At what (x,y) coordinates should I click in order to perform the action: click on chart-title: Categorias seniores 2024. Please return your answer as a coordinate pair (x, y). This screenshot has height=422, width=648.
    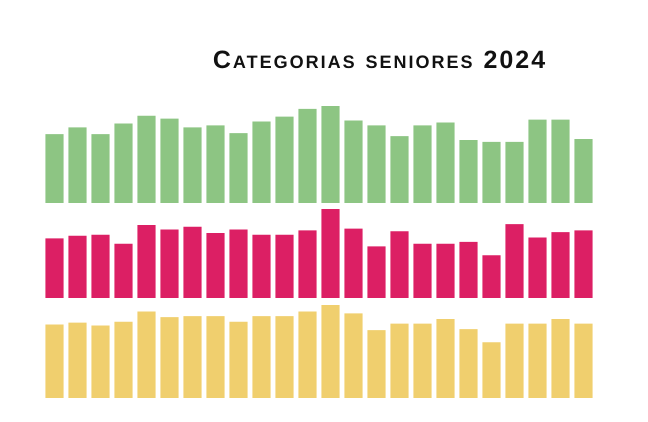
    Looking at the image, I should click on (380, 60).